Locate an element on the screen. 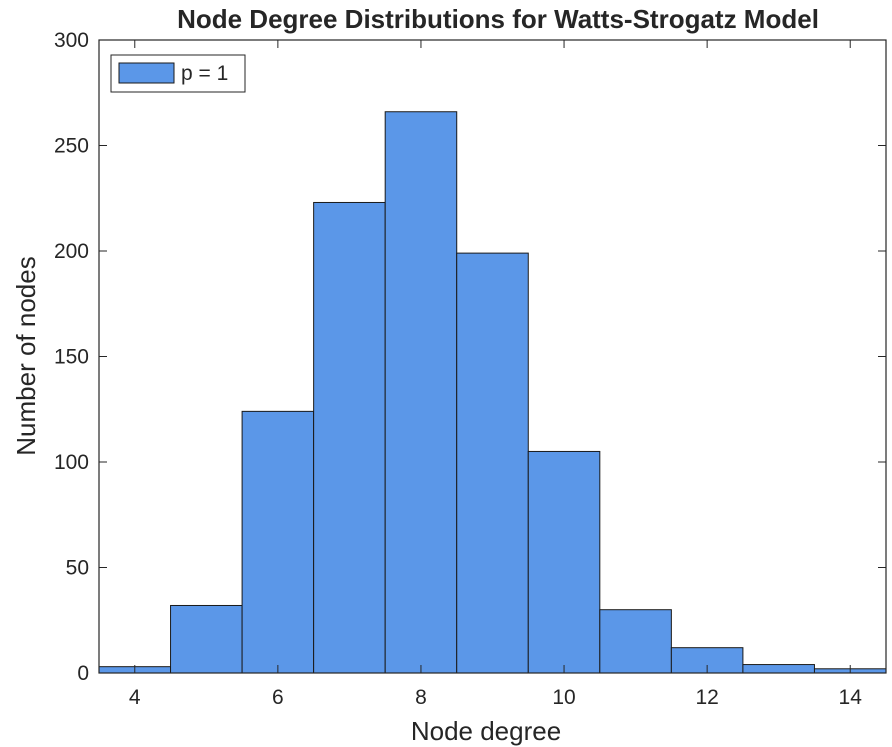  x-tick-label: 4 is located at coordinates (135, 697).